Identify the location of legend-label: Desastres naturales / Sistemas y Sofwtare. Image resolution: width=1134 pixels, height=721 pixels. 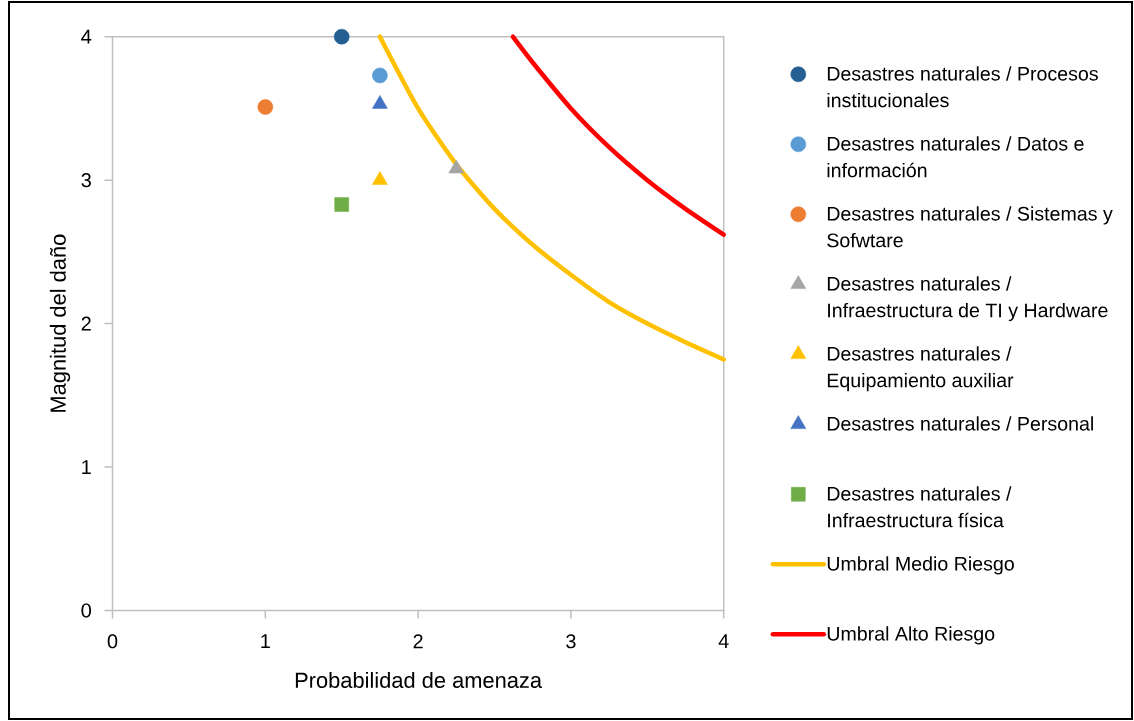
(970, 227).